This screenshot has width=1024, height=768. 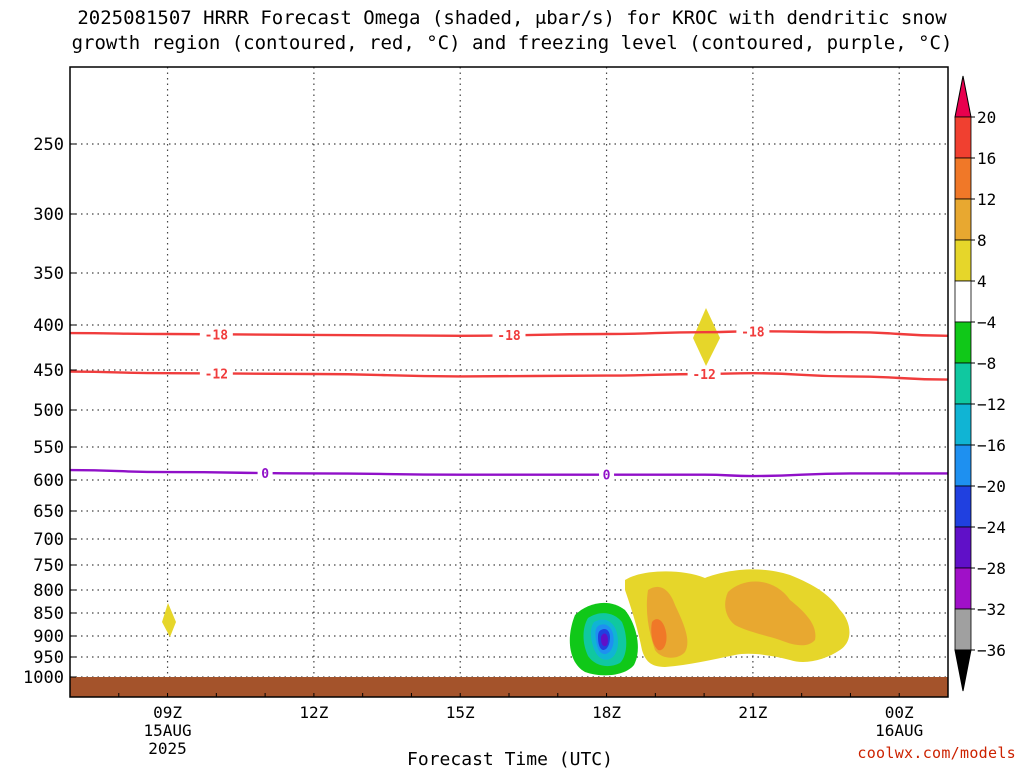 What do you see at coordinates (991, 568) in the screenshot?
I see `colorbar-label: −28` at bounding box center [991, 568].